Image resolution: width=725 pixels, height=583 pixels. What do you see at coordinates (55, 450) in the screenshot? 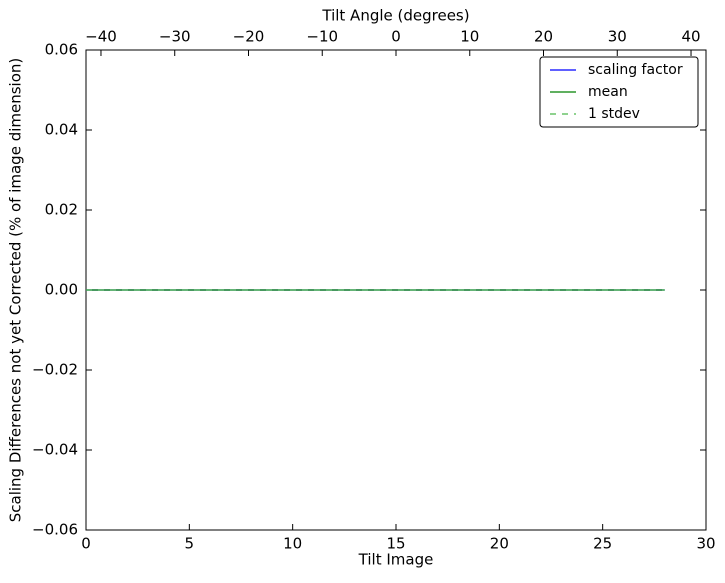
I see `y-tick-label: −0.04` at bounding box center [55, 450].